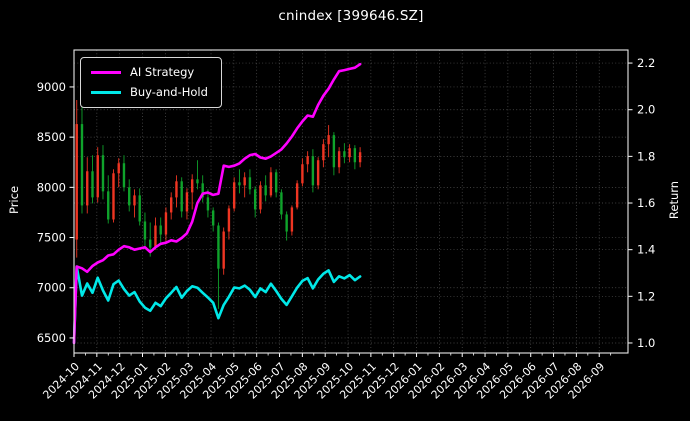 This screenshot has width=690, height=421. I want to click on return-tick-label: 2.0, so click(646, 110).